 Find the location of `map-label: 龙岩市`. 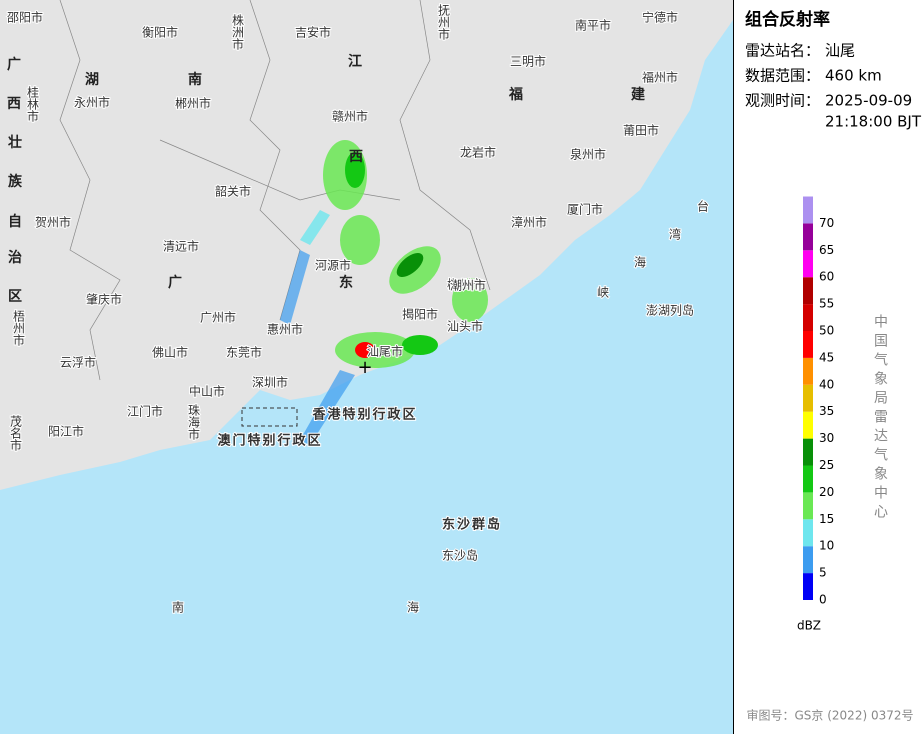

map-label: 龙岩市 is located at coordinates (478, 152).